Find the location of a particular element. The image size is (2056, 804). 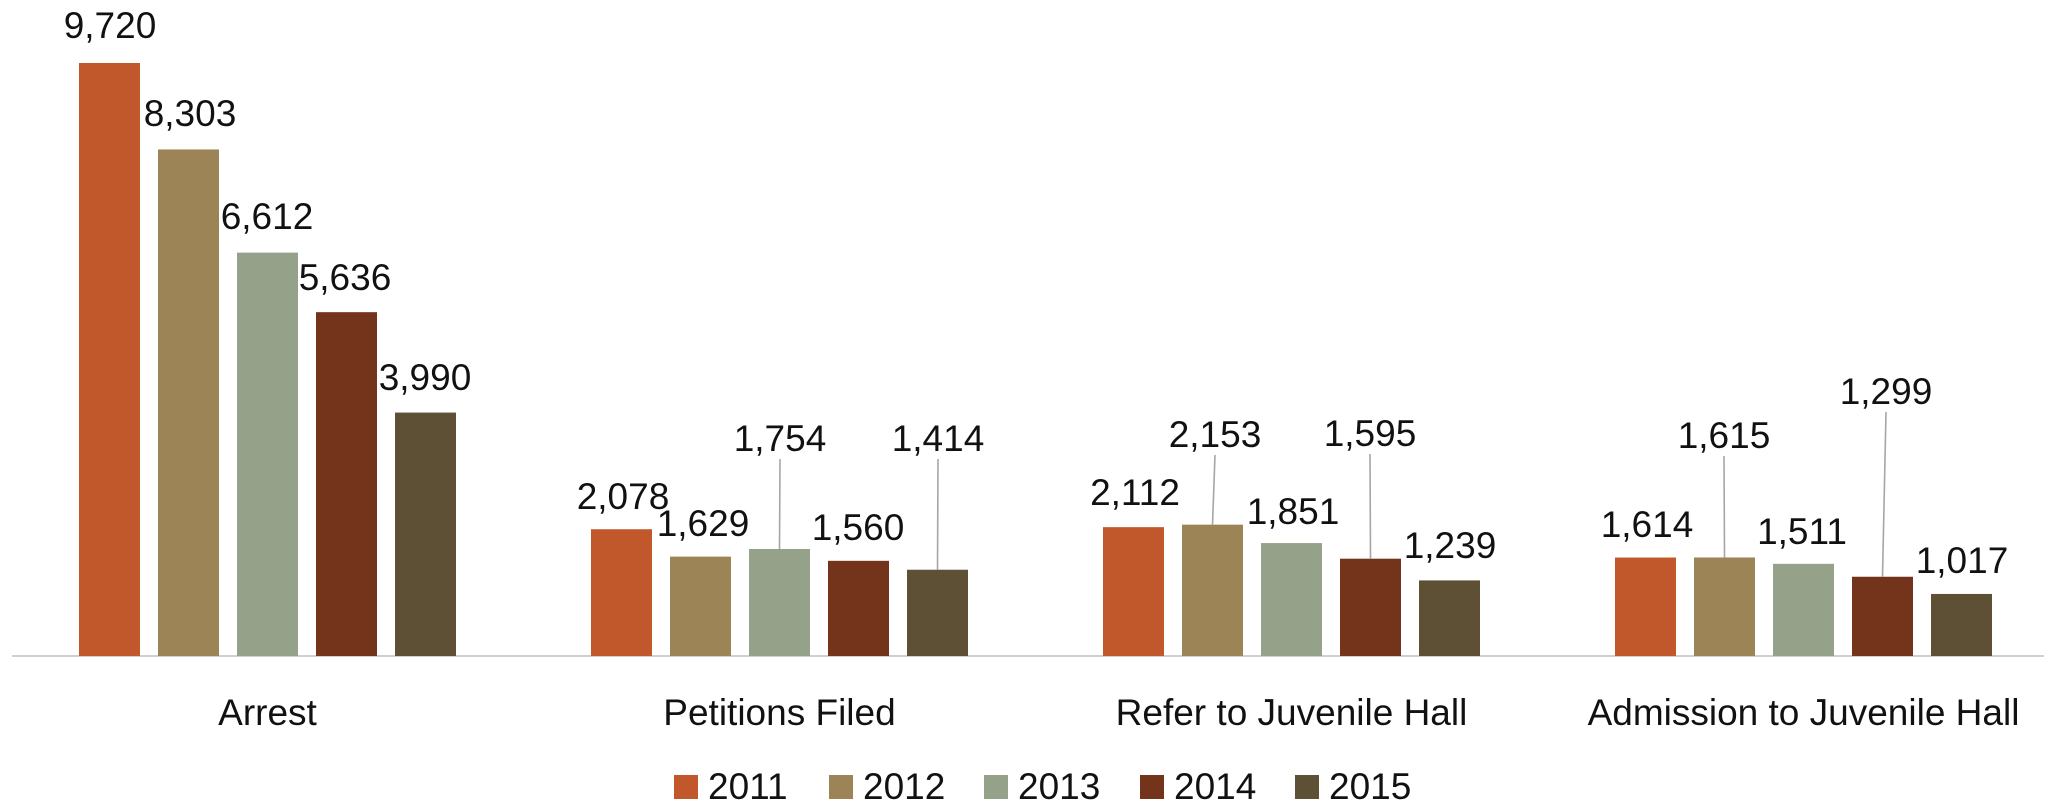

category-label: Admission to Juvenile Hall is located at coordinates (1804, 712).